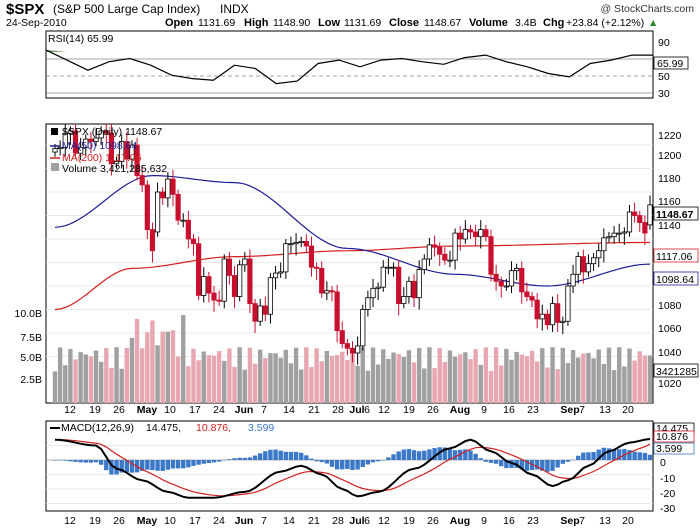 The height and width of the screenshot is (530, 700). Describe the element at coordinates (97, 428) in the screenshot. I see `macd-label-name: MACD(12,26,9)` at that location.